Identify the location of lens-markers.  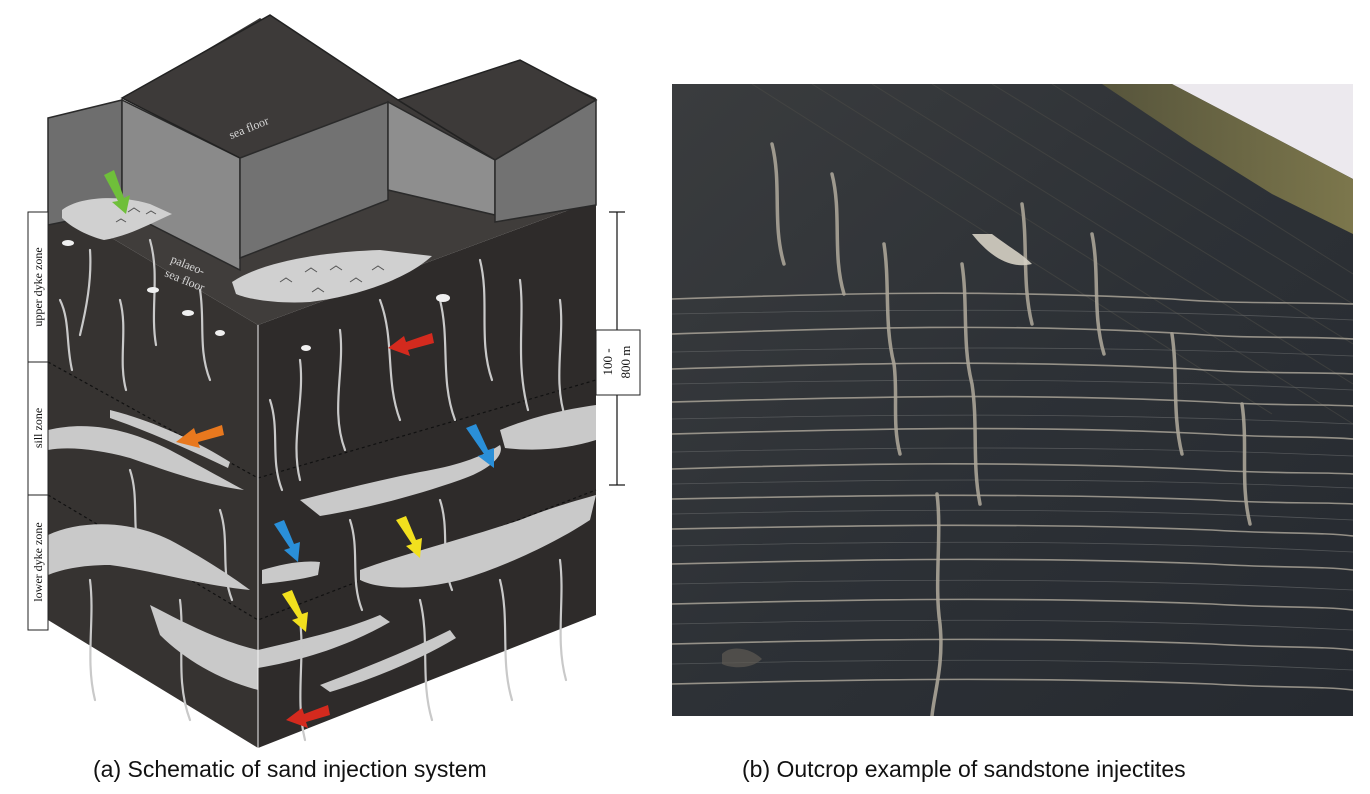
(256, 295).